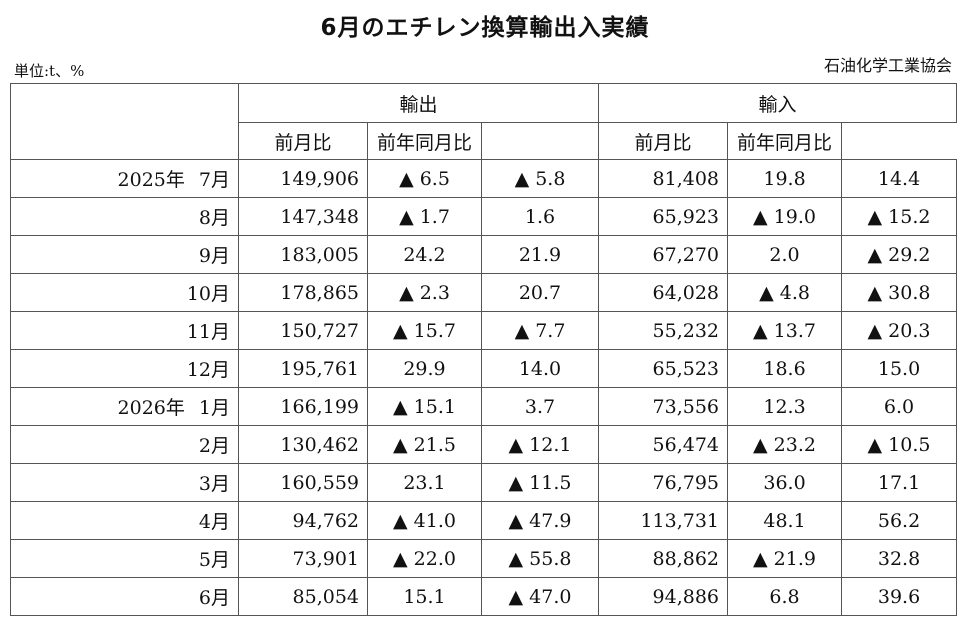 This screenshot has width=970, height=635. I want to click on export-yoy-cell: ▲ 55.8, so click(540, 558).